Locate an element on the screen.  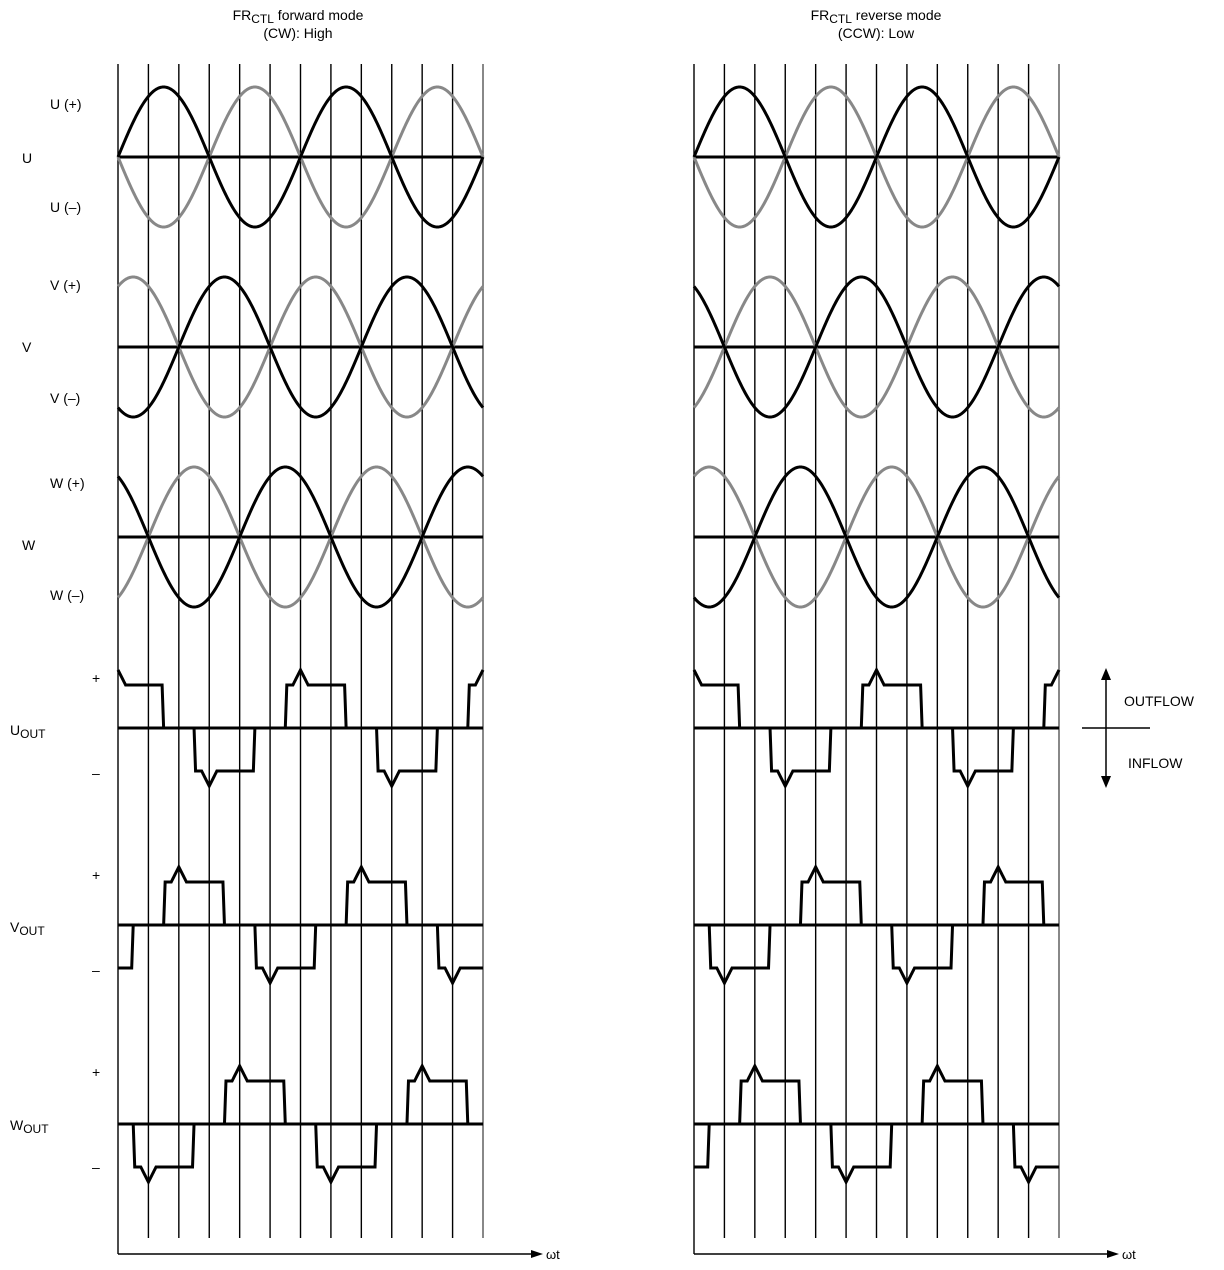
forward-time-axis-arrowhead is located at coordinates (537, 1254).